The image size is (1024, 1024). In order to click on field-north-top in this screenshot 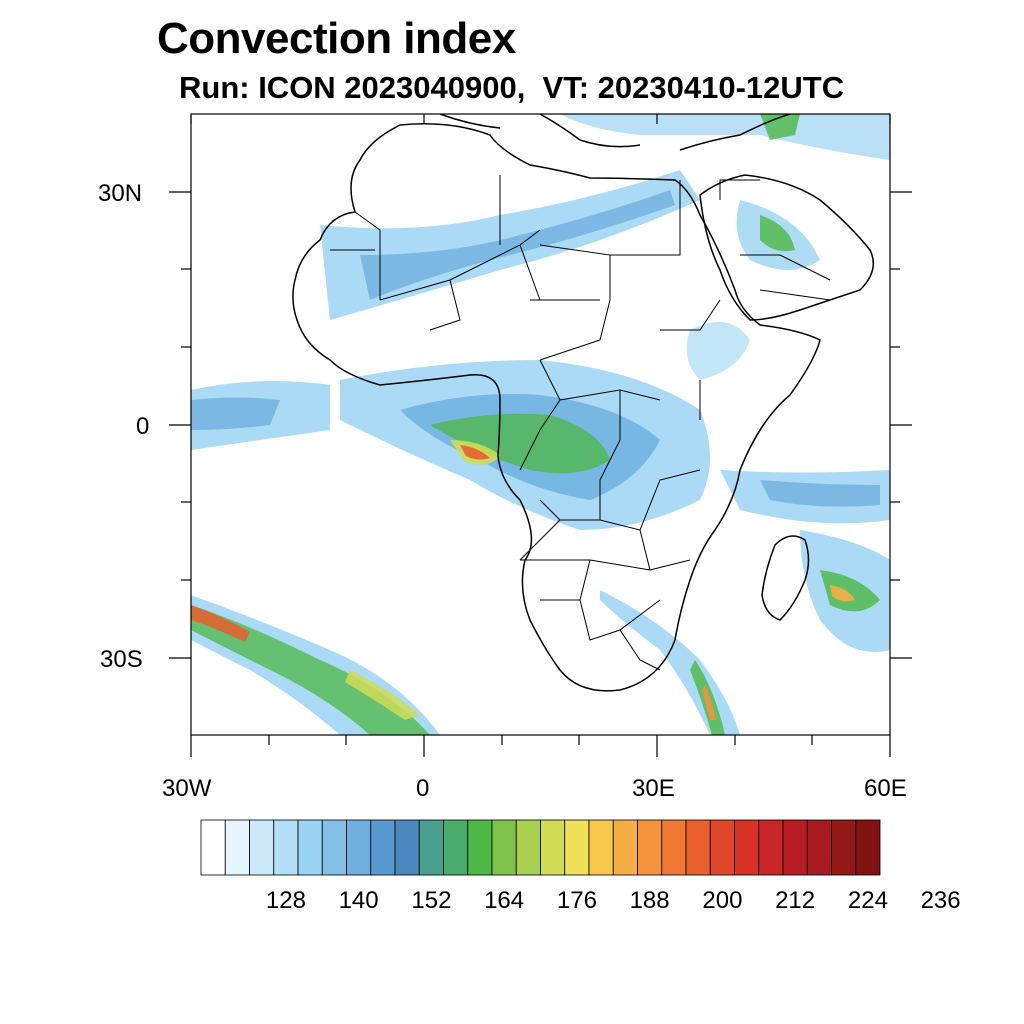, I will do `click(725, 137)`.